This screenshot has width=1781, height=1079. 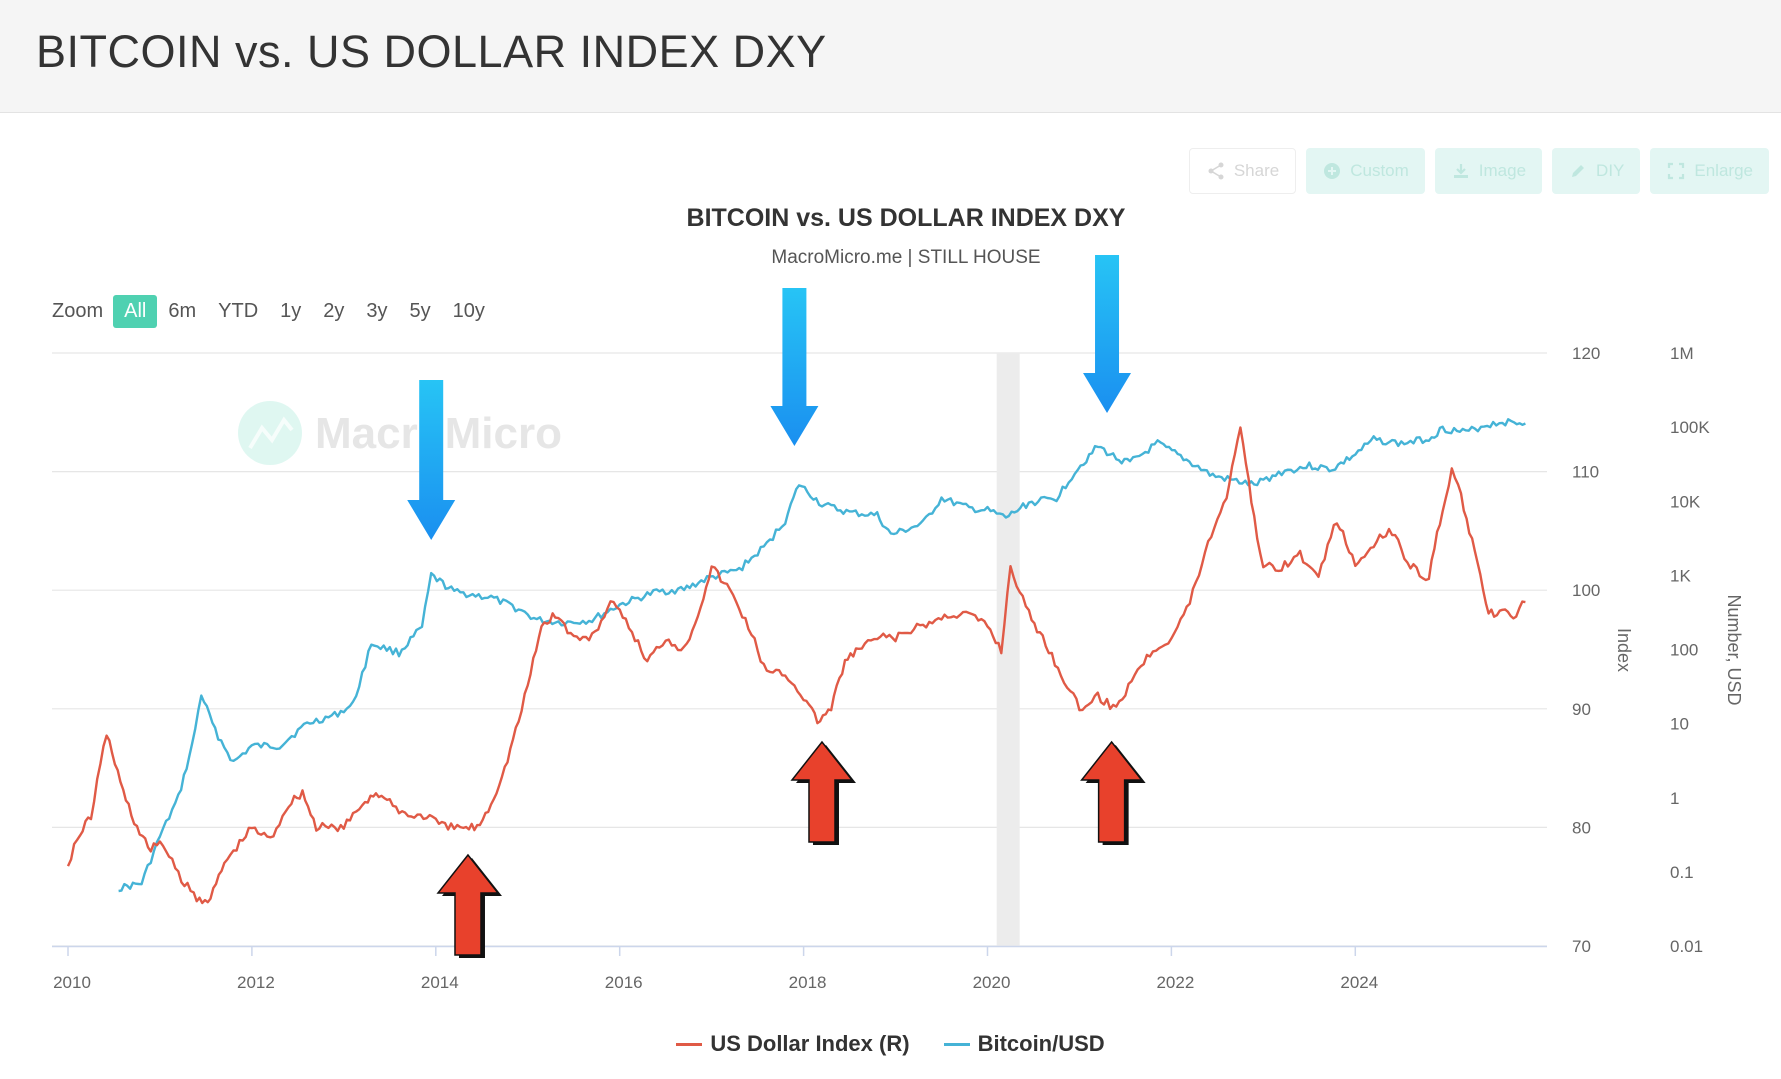 What do you see at coordinates (1679, 724) in the screenshot?
I see `y-right-tick-label: 10` at bounding box center [1679, 724].